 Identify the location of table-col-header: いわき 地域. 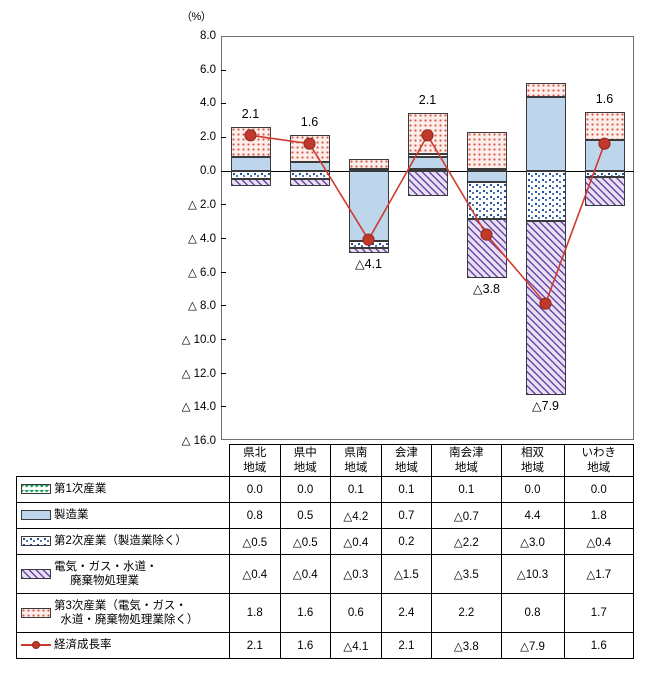
(599, 460).